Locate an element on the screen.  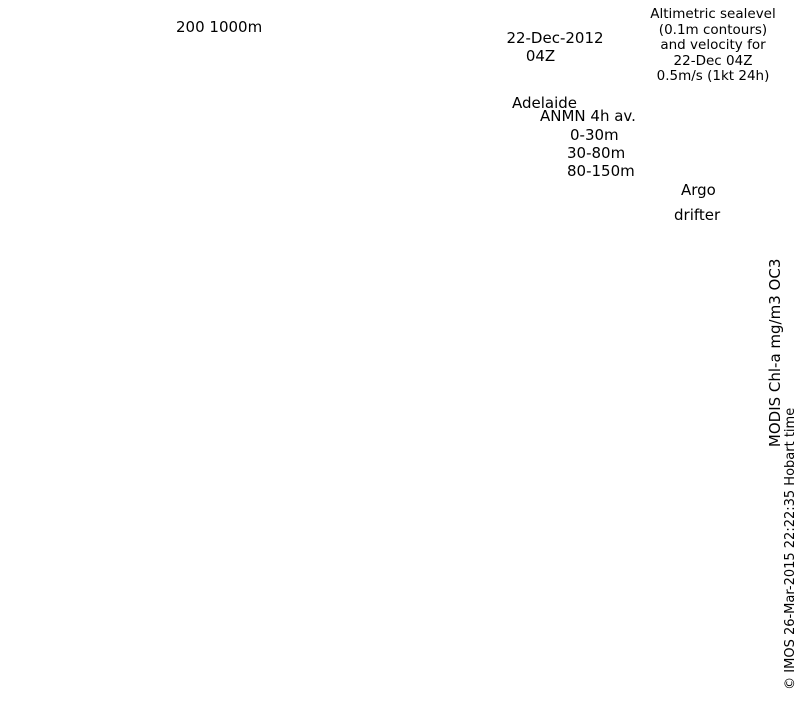
colorbar-title: MODIS Chl-a mg/m3 OC3 is located at coordinates (775, 353).